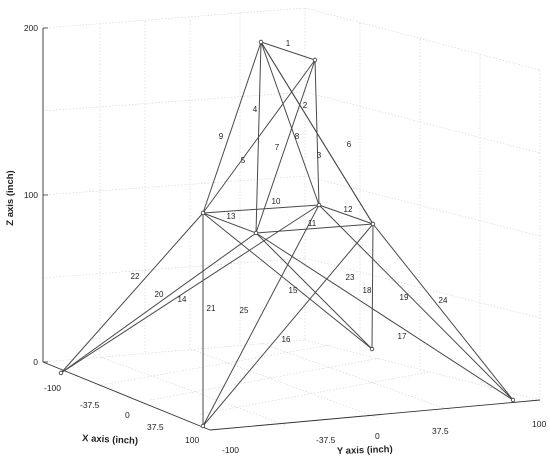 This screenshot has width=550, height=460. What do you see at coordinates (312, 223) in the screenshot?
I see `member-label: 11` at bounding box center [312, 223].